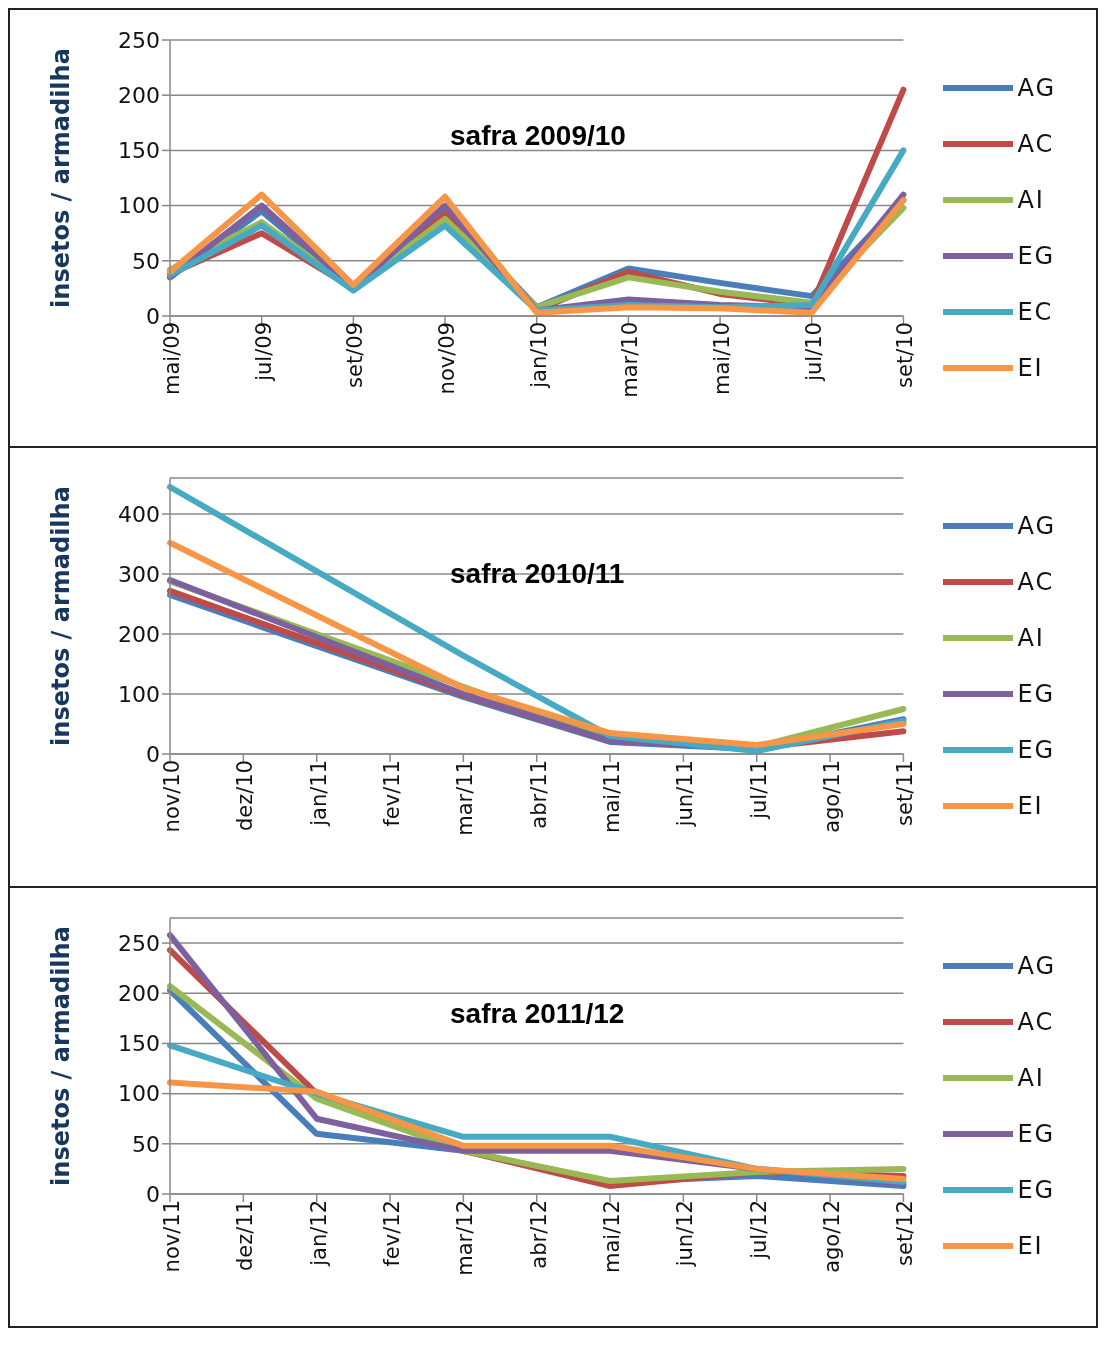 The width and height of the screenshot is (1108, 1351). What do you see at coordinates (538, 355) in the screenshot?
I see `x-tick-label: jan/10` at bounding box center [538, 355].